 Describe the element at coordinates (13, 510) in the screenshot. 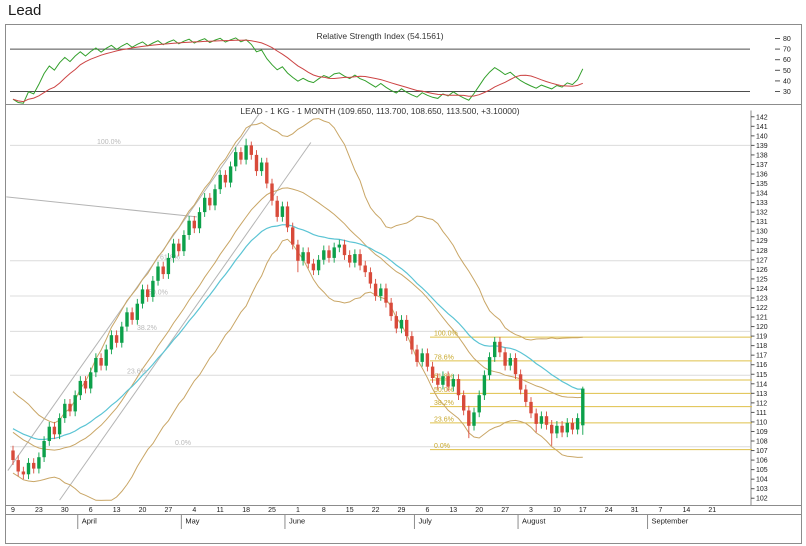

I see `week-label: 9` at that location.